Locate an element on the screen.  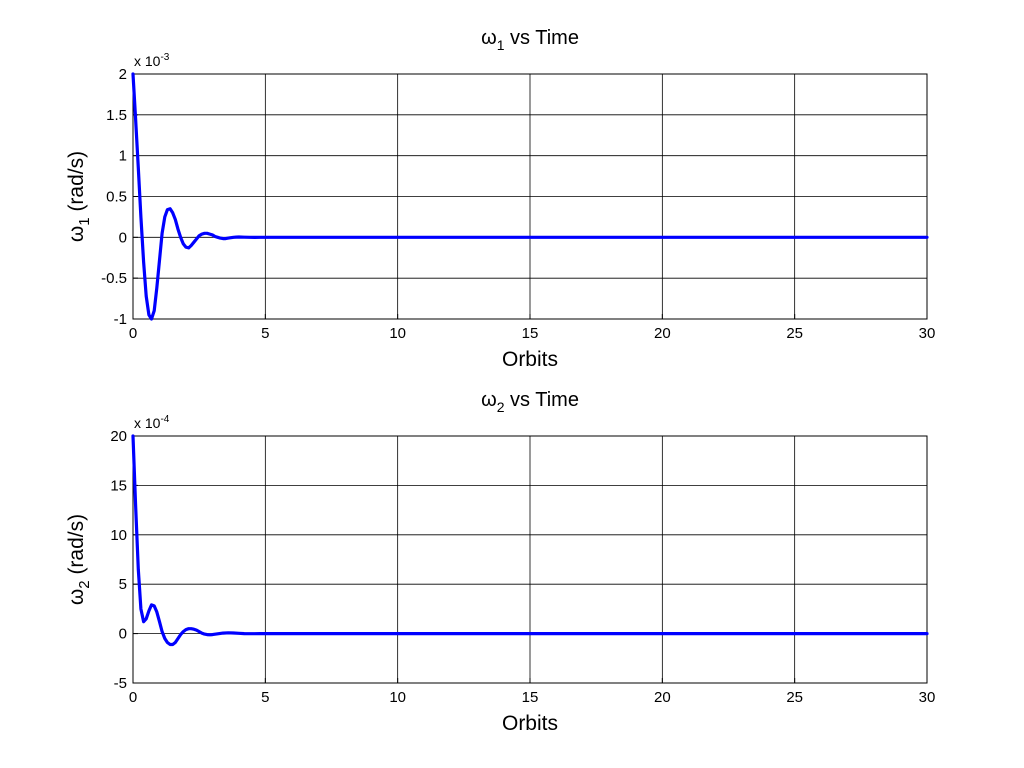
y-tick-label: -0.5 is located at coordinates (114, 278).